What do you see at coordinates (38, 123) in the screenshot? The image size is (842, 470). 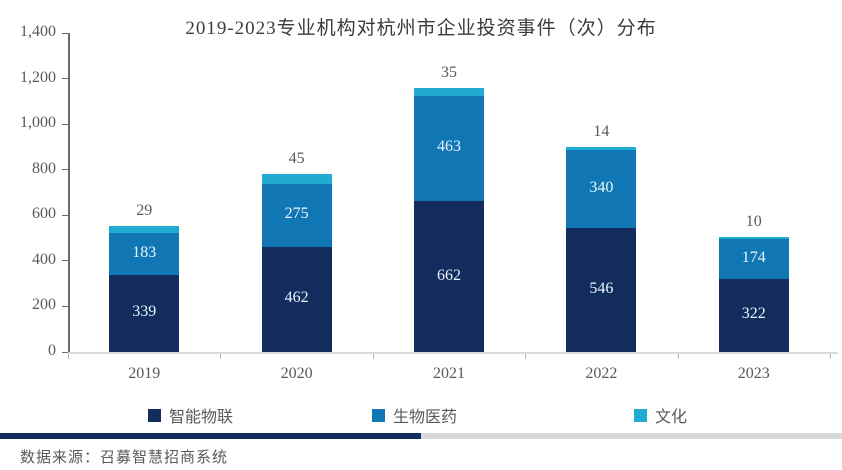 I see `y-axis-tick-label: 1,000` at bounding box center [38, 123].